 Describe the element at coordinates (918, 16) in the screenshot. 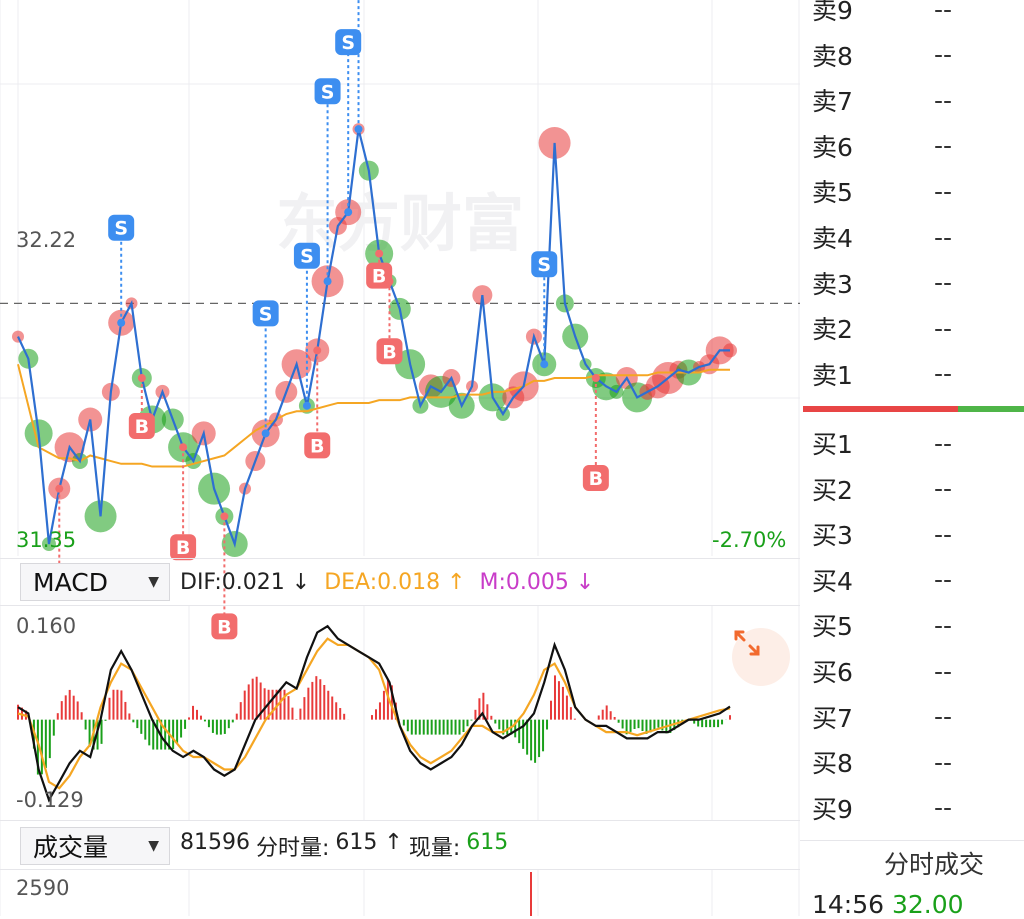

I see `sell-row: 卖9 --` at that location.